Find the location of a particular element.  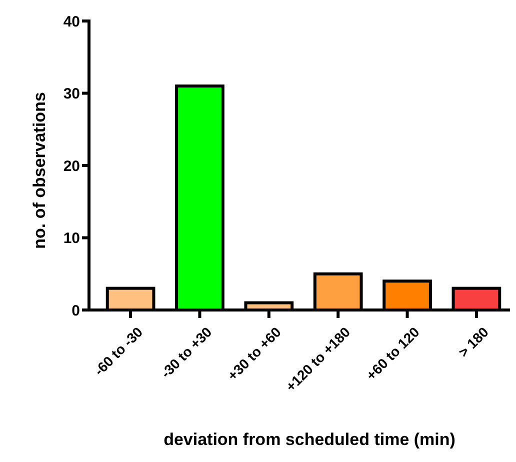

y-tick-label: 40 is located at coordinates (71, 21).